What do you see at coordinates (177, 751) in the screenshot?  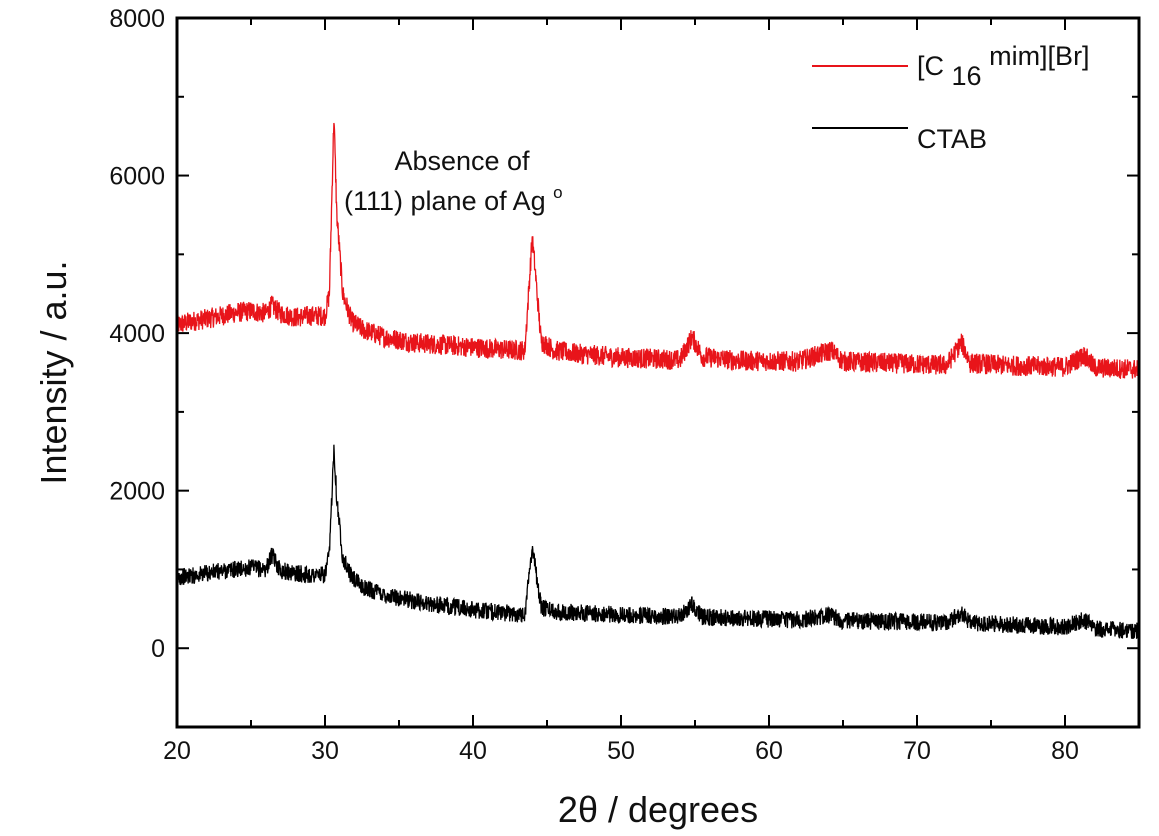 I see `x-tick-label: 20` at bounding box center [177, 751].